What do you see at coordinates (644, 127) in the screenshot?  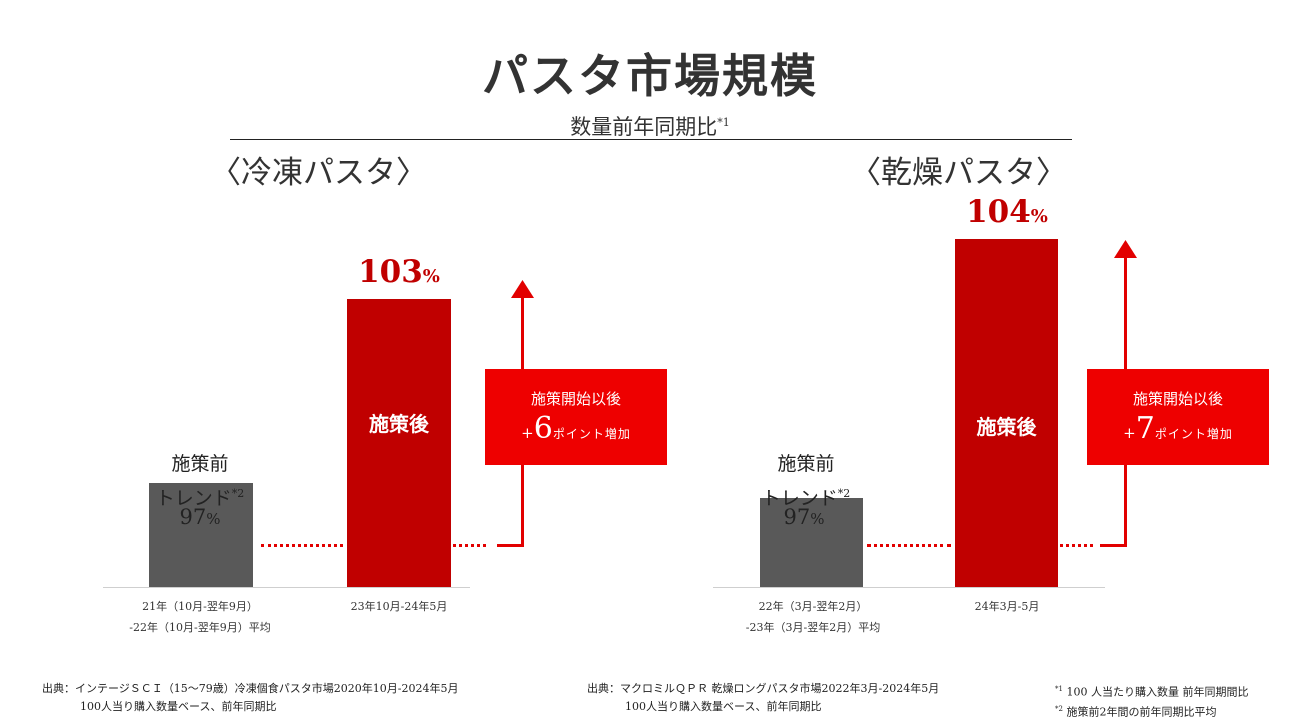 I see `subtitle-text: 数量前年同期比` at bounding box center [644, 127].